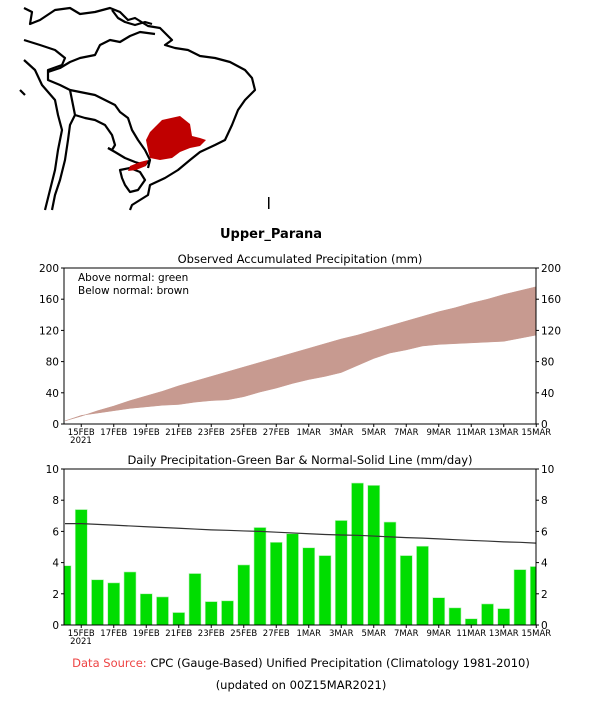 The width and height of the screenshot is (602, 706). I want to click on x-tick-label: 1MAR, so click(309, 433).